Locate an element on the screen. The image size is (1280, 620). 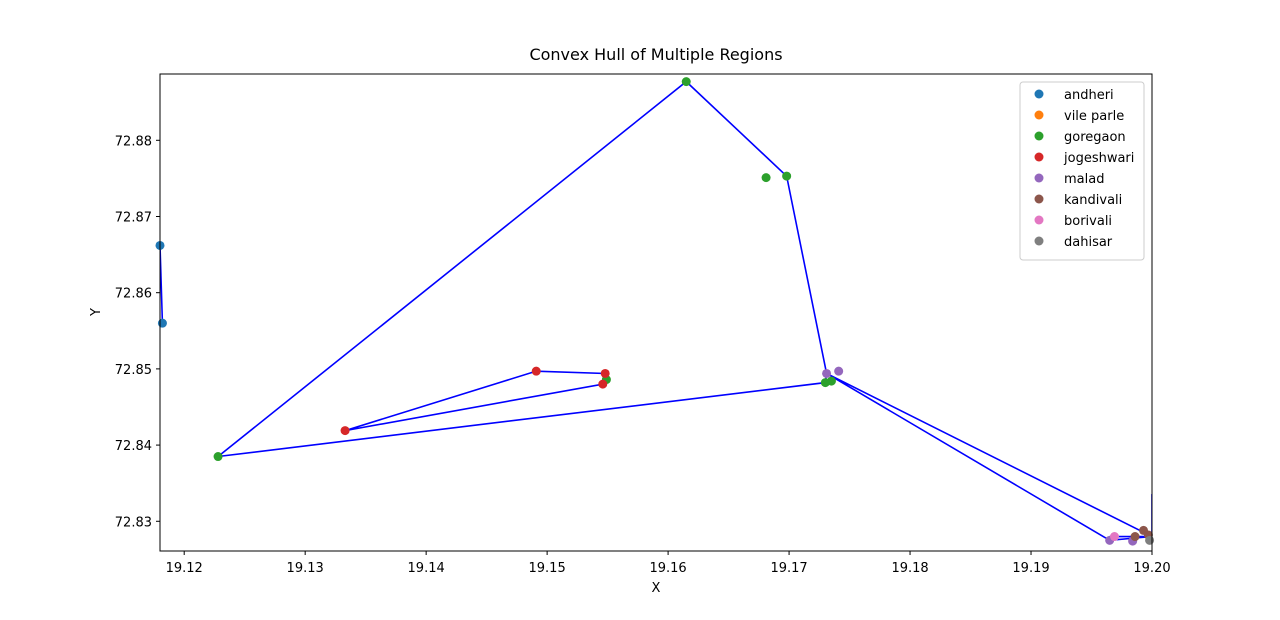
legend-label: dahisar is located at coordinates (1088, 242).